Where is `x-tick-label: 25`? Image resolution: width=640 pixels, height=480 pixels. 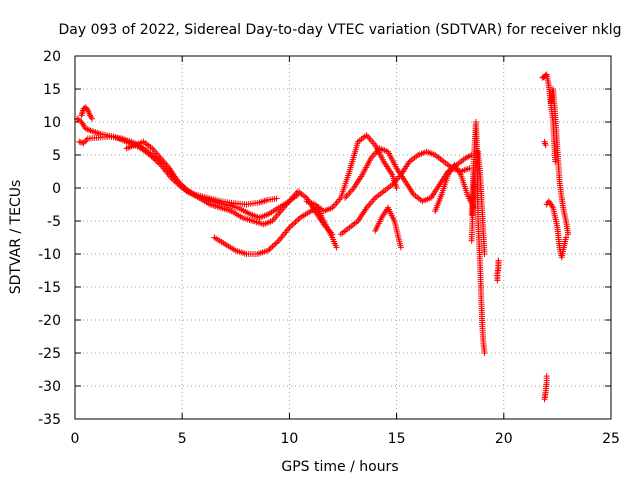
x-tick-label: 25 is located at coordinates (611, 439).